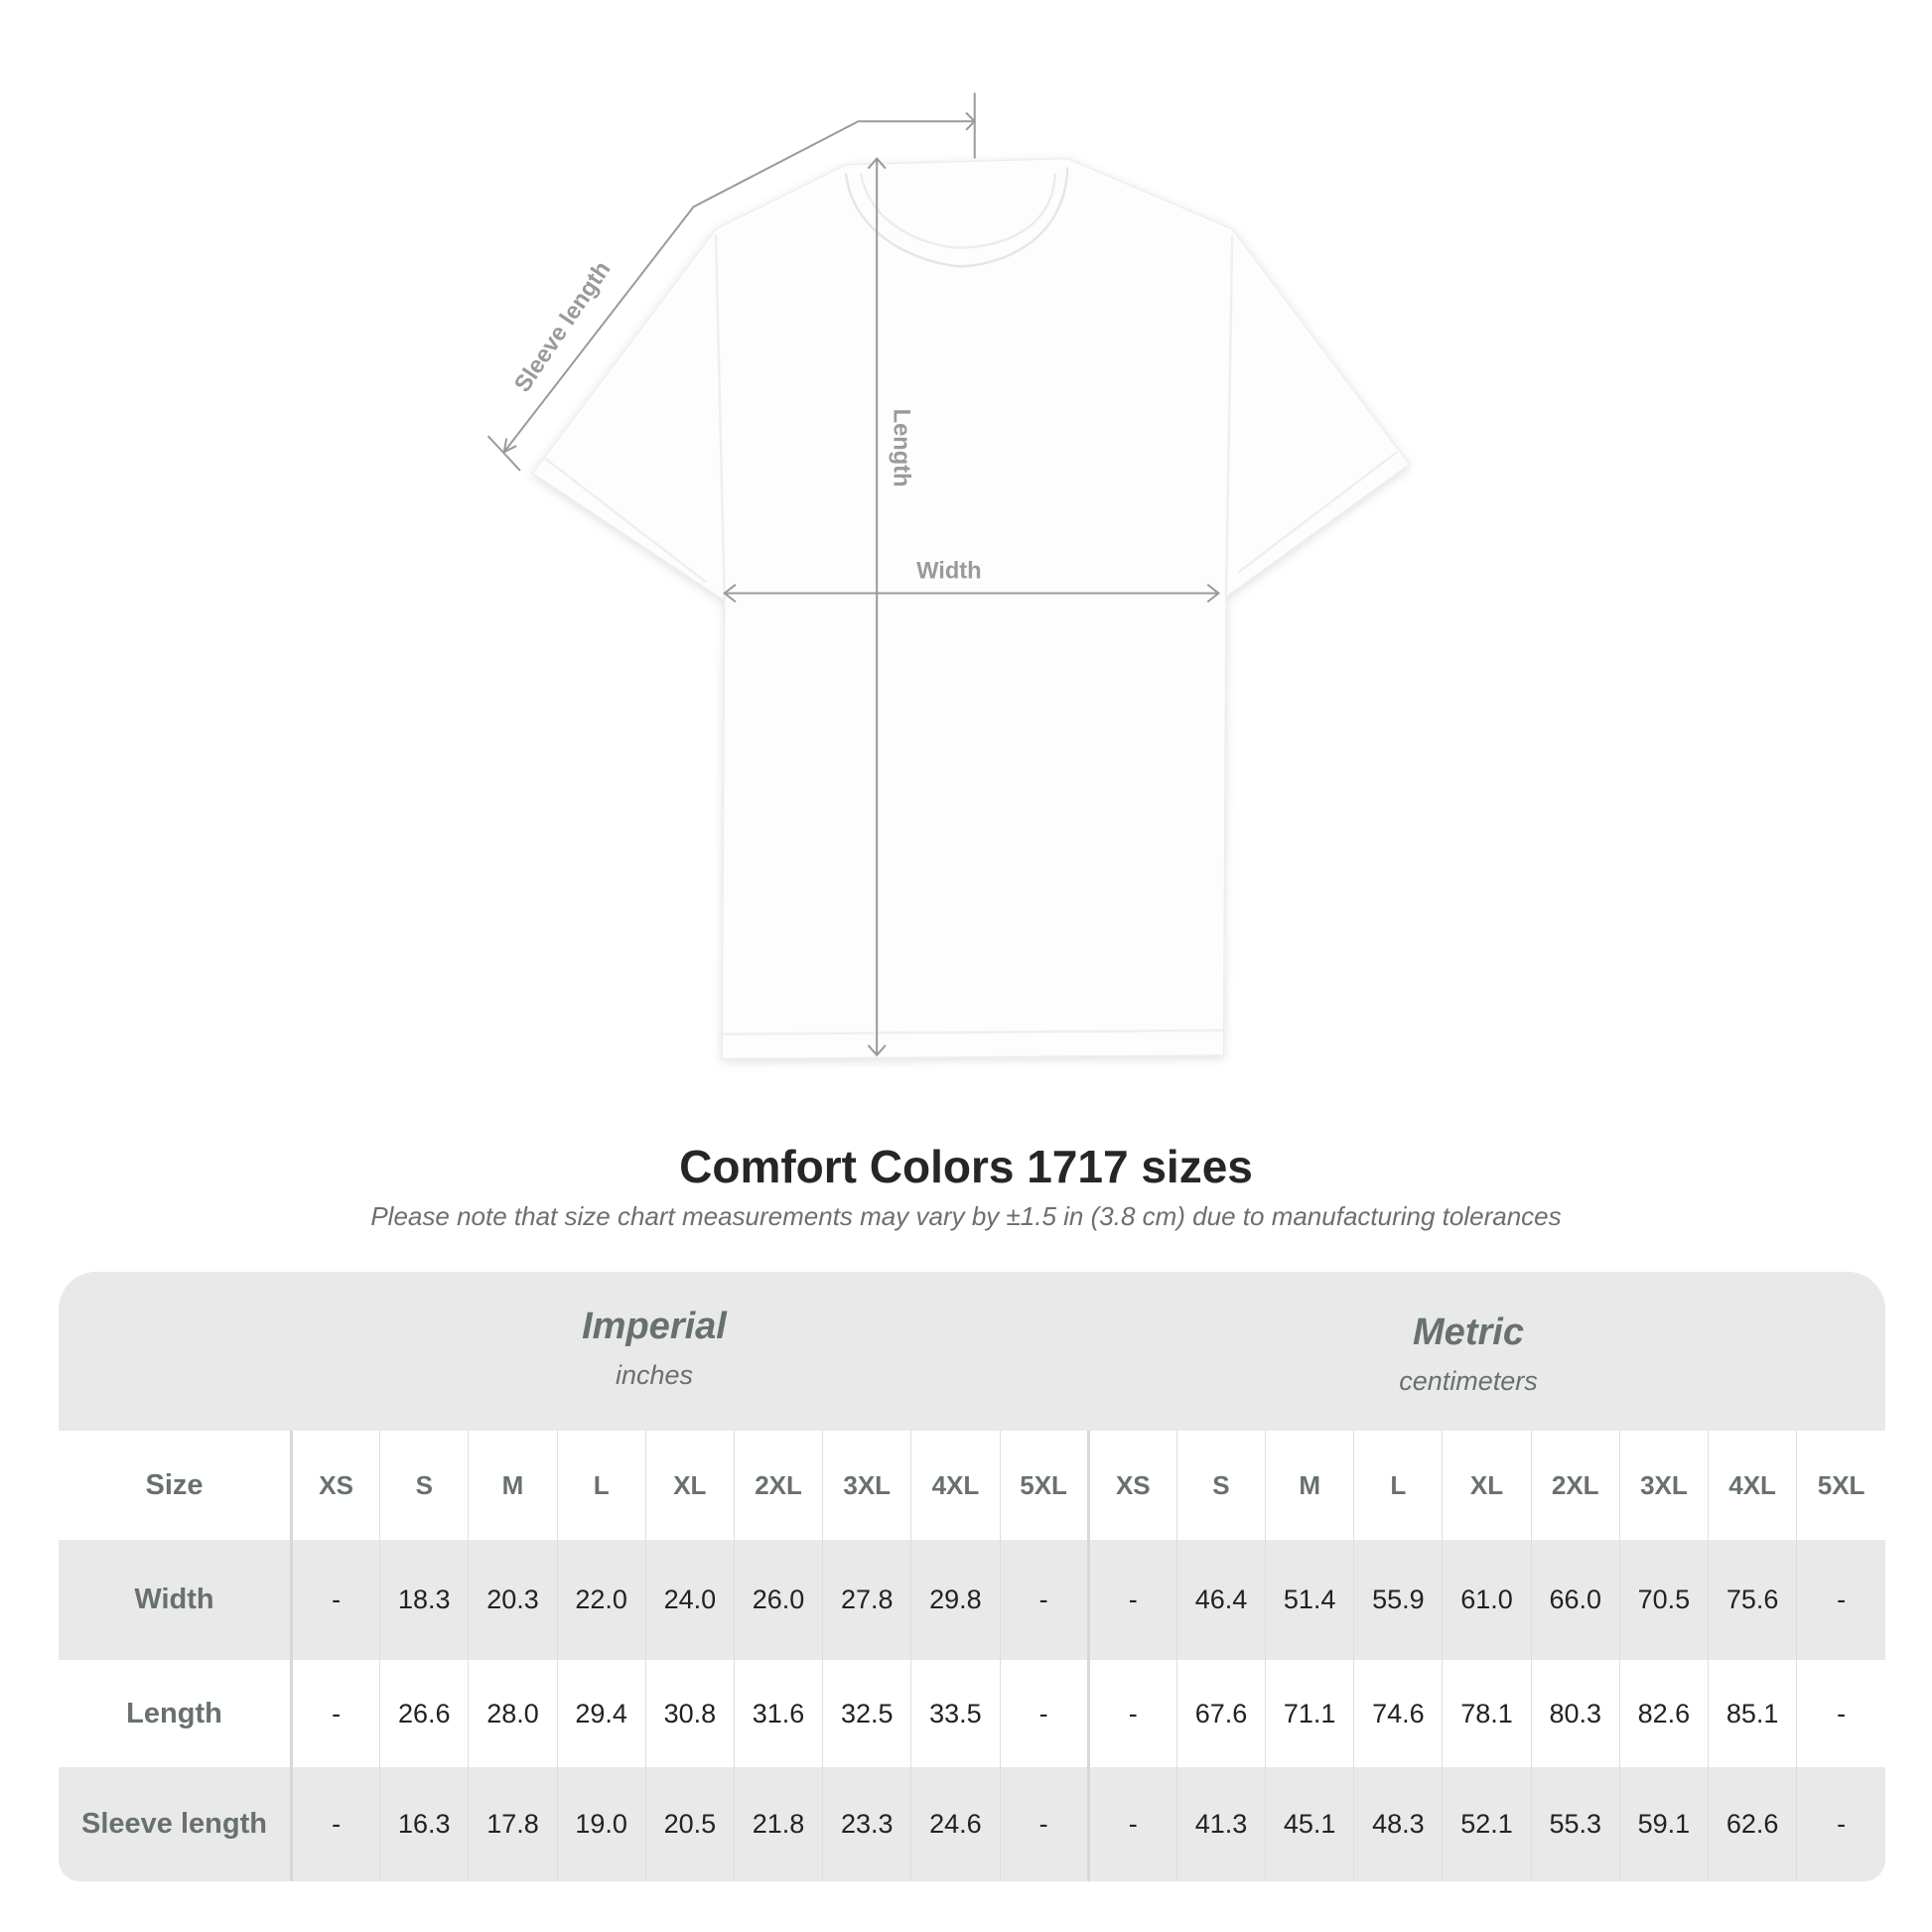 The height and width of the screenshot is (1932, 1932). What do you see at coordinates (690, 1714) in the screenshot?
I see `imperial-value-cell: 30.8` at bounding box center [690, 1714].